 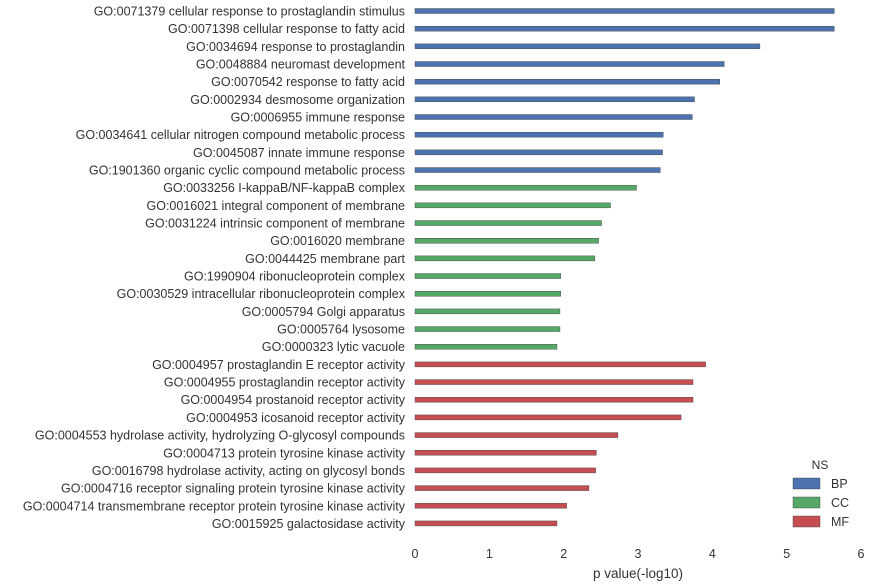 I want to click on legend: NS BP CC MF, so click(x=820, y=493).